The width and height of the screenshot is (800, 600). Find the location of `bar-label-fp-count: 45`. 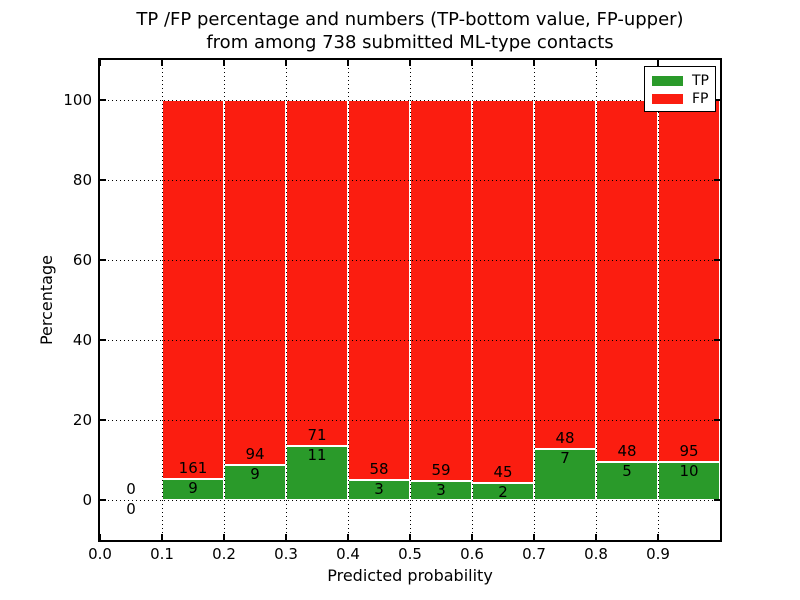

bar-label-fp-count: 45 is located at coordinates (503, 471).